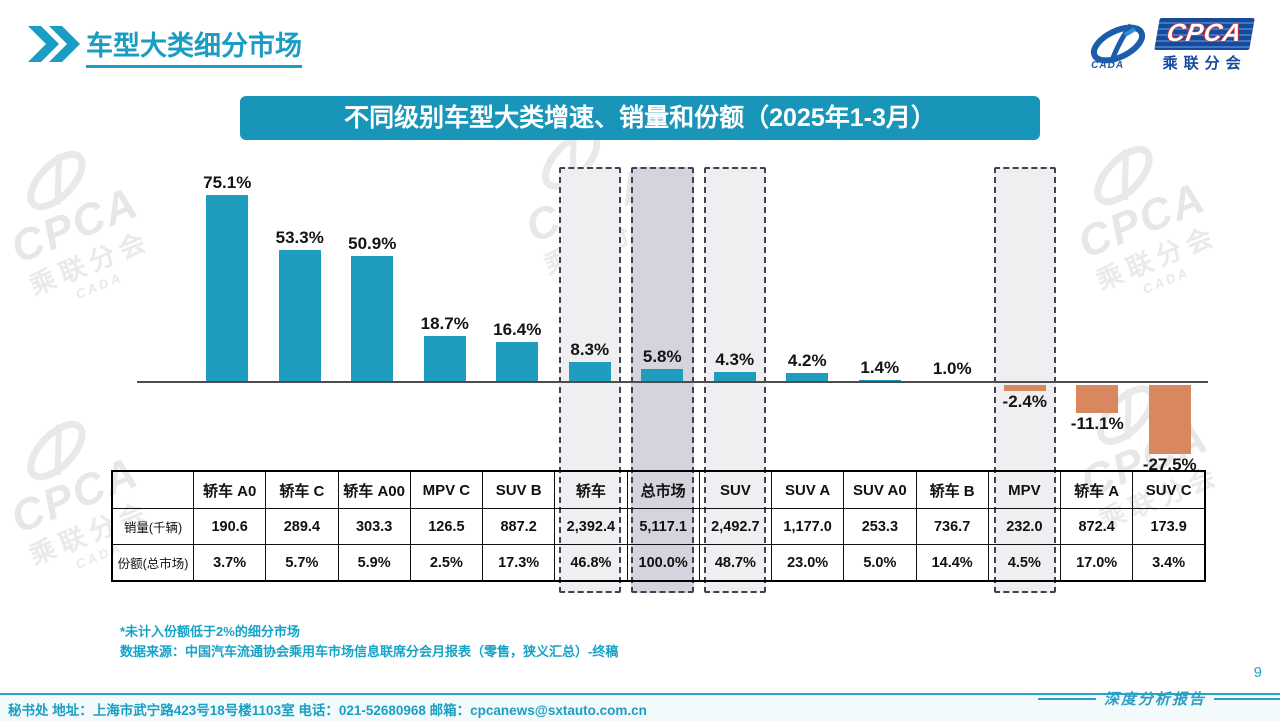 The height and width of the screenshot is (721, 1280). Describe the element at coordinates (302, 526) in the screenshot. I see `table-cell-轿车-C: 289.4` at that location.